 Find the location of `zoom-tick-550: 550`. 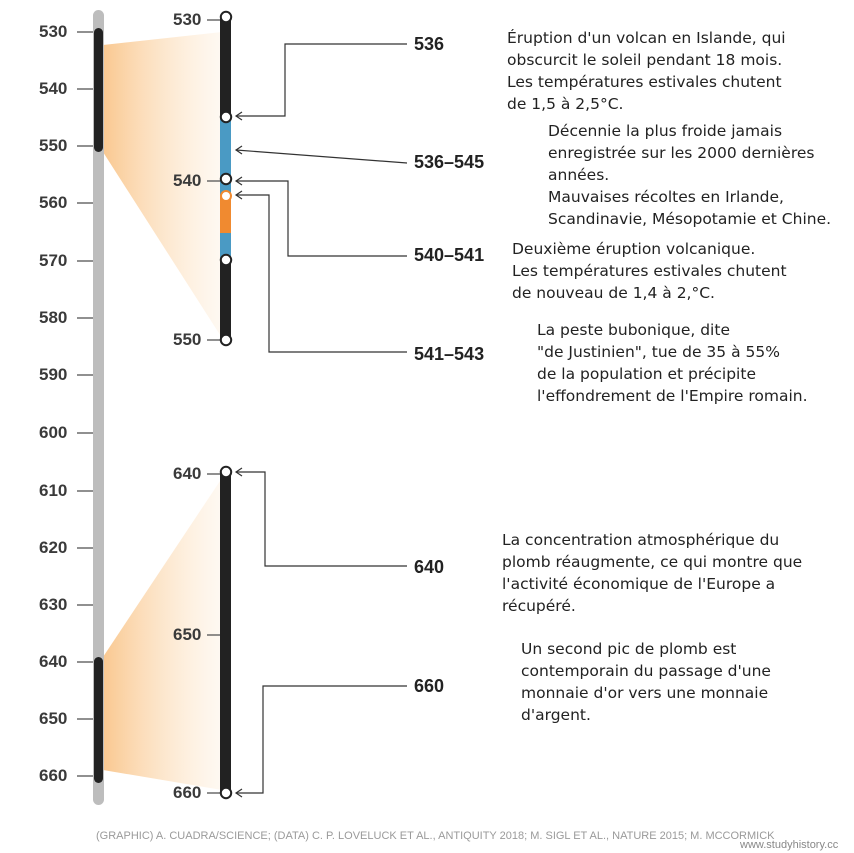

zoom-tick-550: 550 is located at coordinates (187, 339).